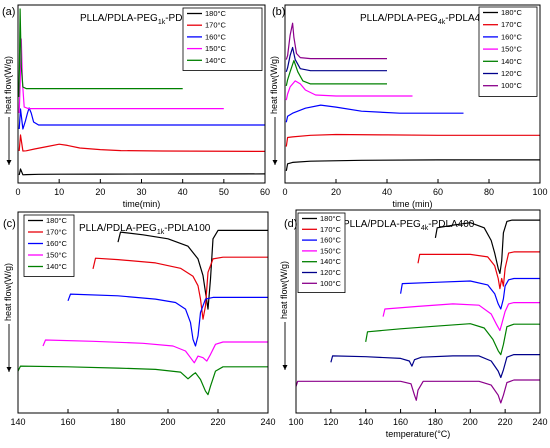 This screenshot has height=448, width=550. I want to click on x-axis-label: time (min), so click(413, 204).